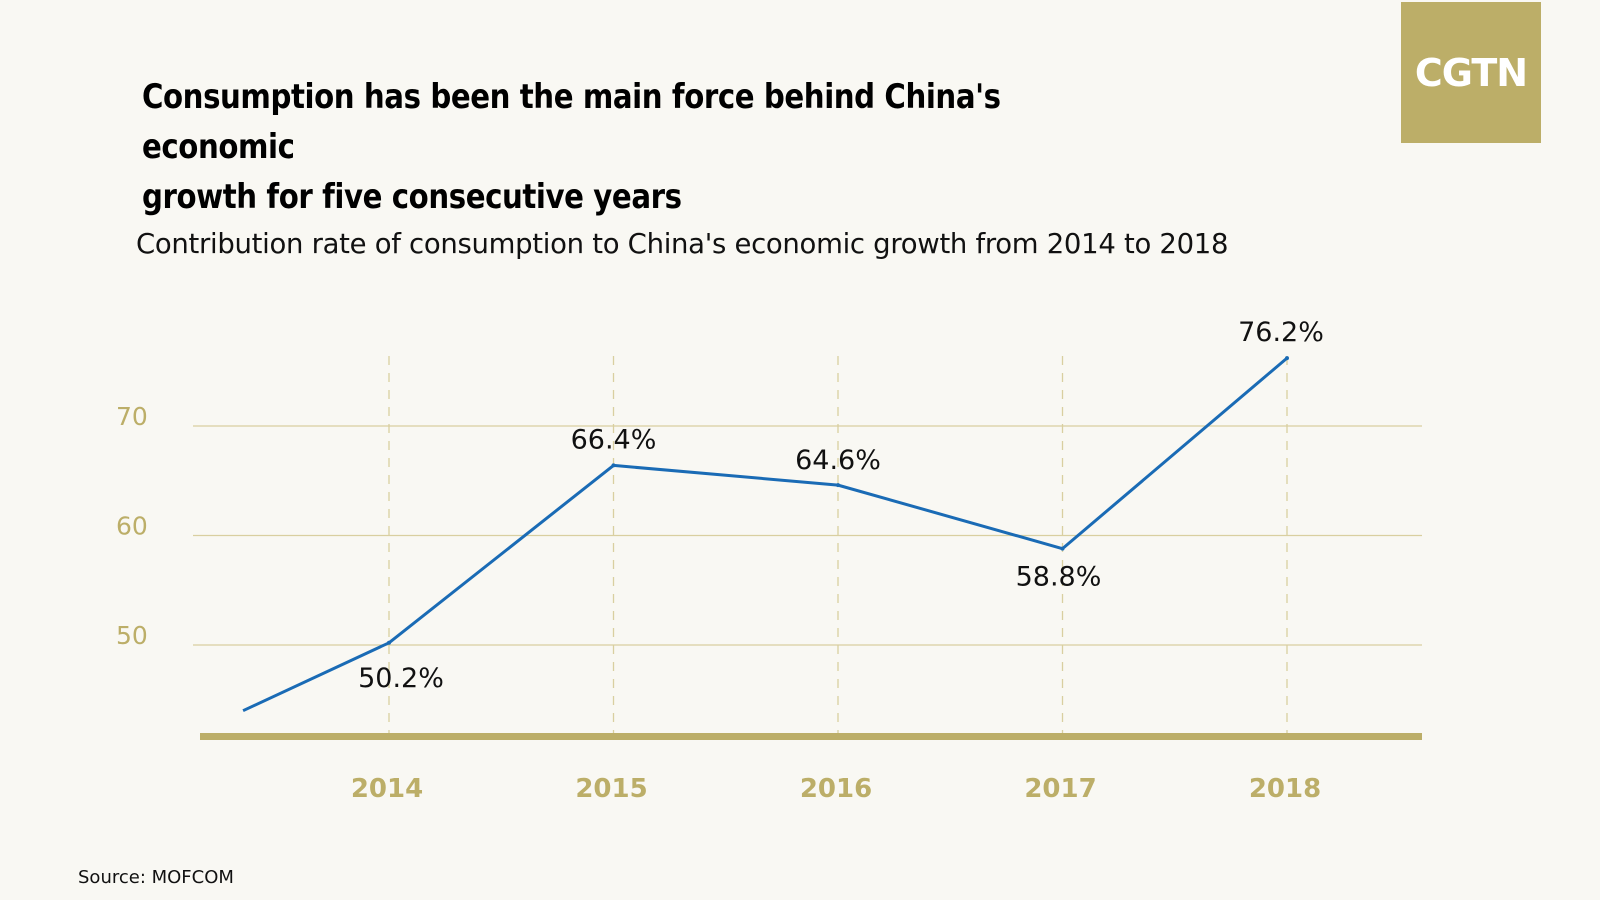 Image resolution: width=1600 pixels, height=900 pixels. Describe the element at coordinates (1060, 789) in the screenshot. I see `x-tick-label-2017: 2017` at that location.